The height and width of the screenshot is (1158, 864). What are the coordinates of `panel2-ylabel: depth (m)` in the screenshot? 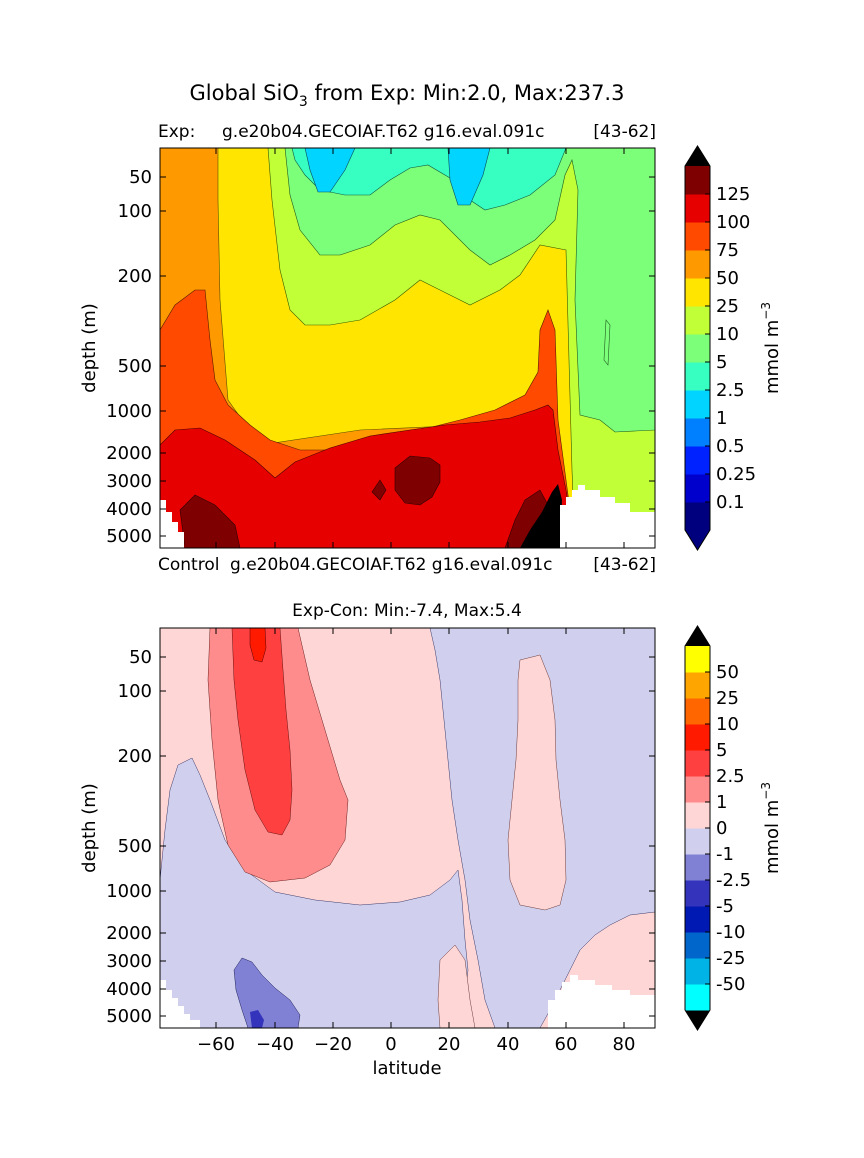 It's located at (89, 828).